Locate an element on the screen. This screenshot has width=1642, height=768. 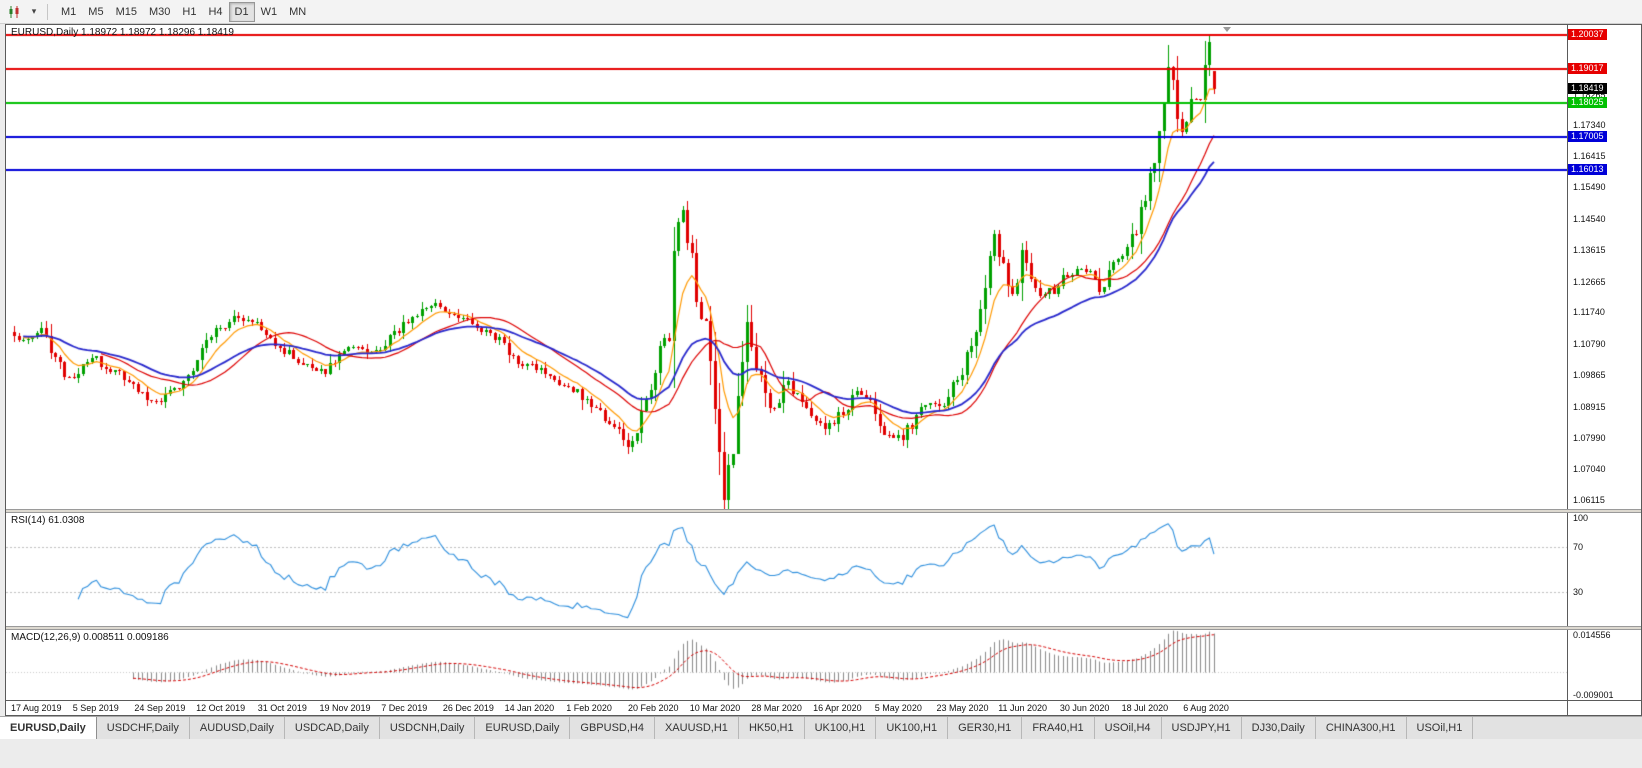
date-label: 17 Aug 2019 is located at coordinates (36, 708).